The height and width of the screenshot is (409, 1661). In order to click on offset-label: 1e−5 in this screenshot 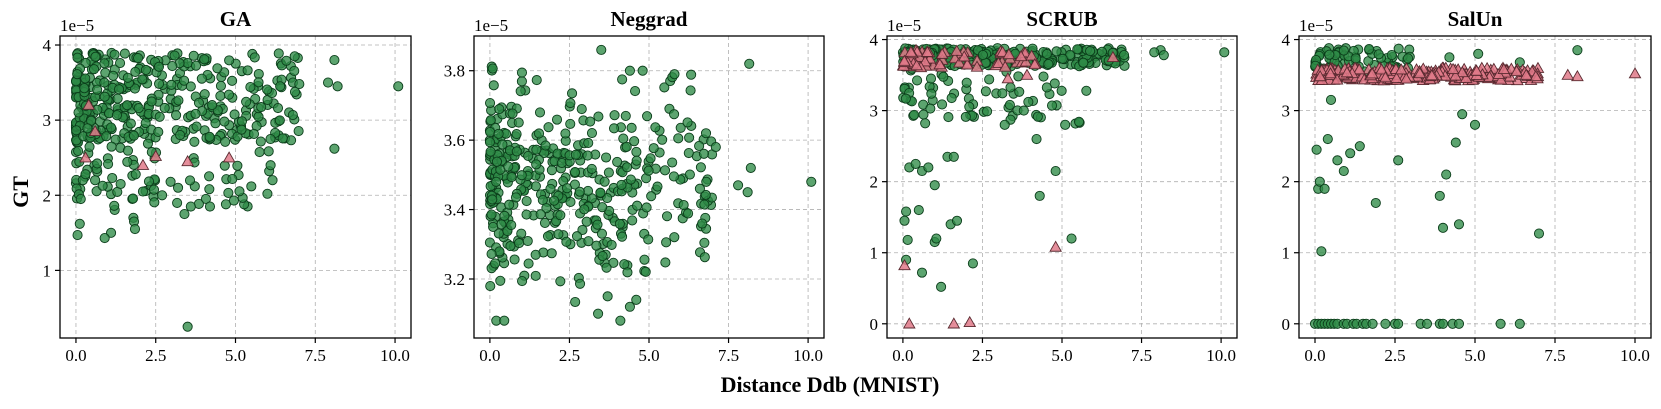, I will do `click(904, 25)`.